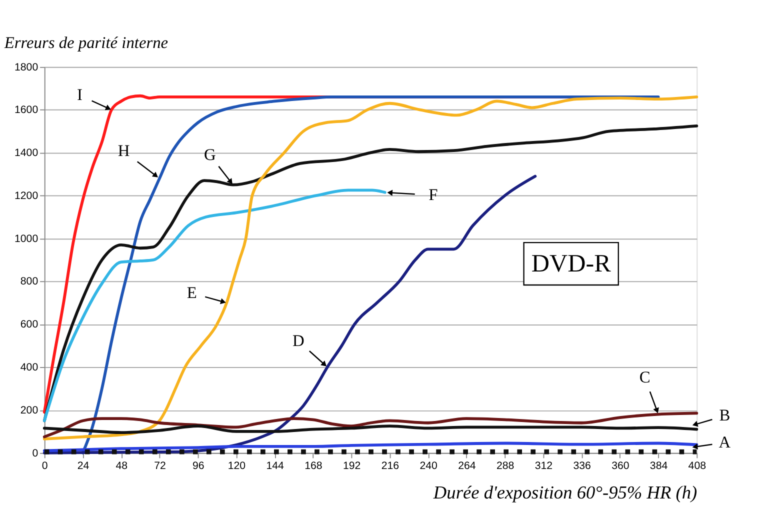 The height and width of the screenshot is (526, 770). What do you see at coordinates (29, 410) in the screenshot?
I see `y-tick-label: 200` at bounding box center [29, 410].